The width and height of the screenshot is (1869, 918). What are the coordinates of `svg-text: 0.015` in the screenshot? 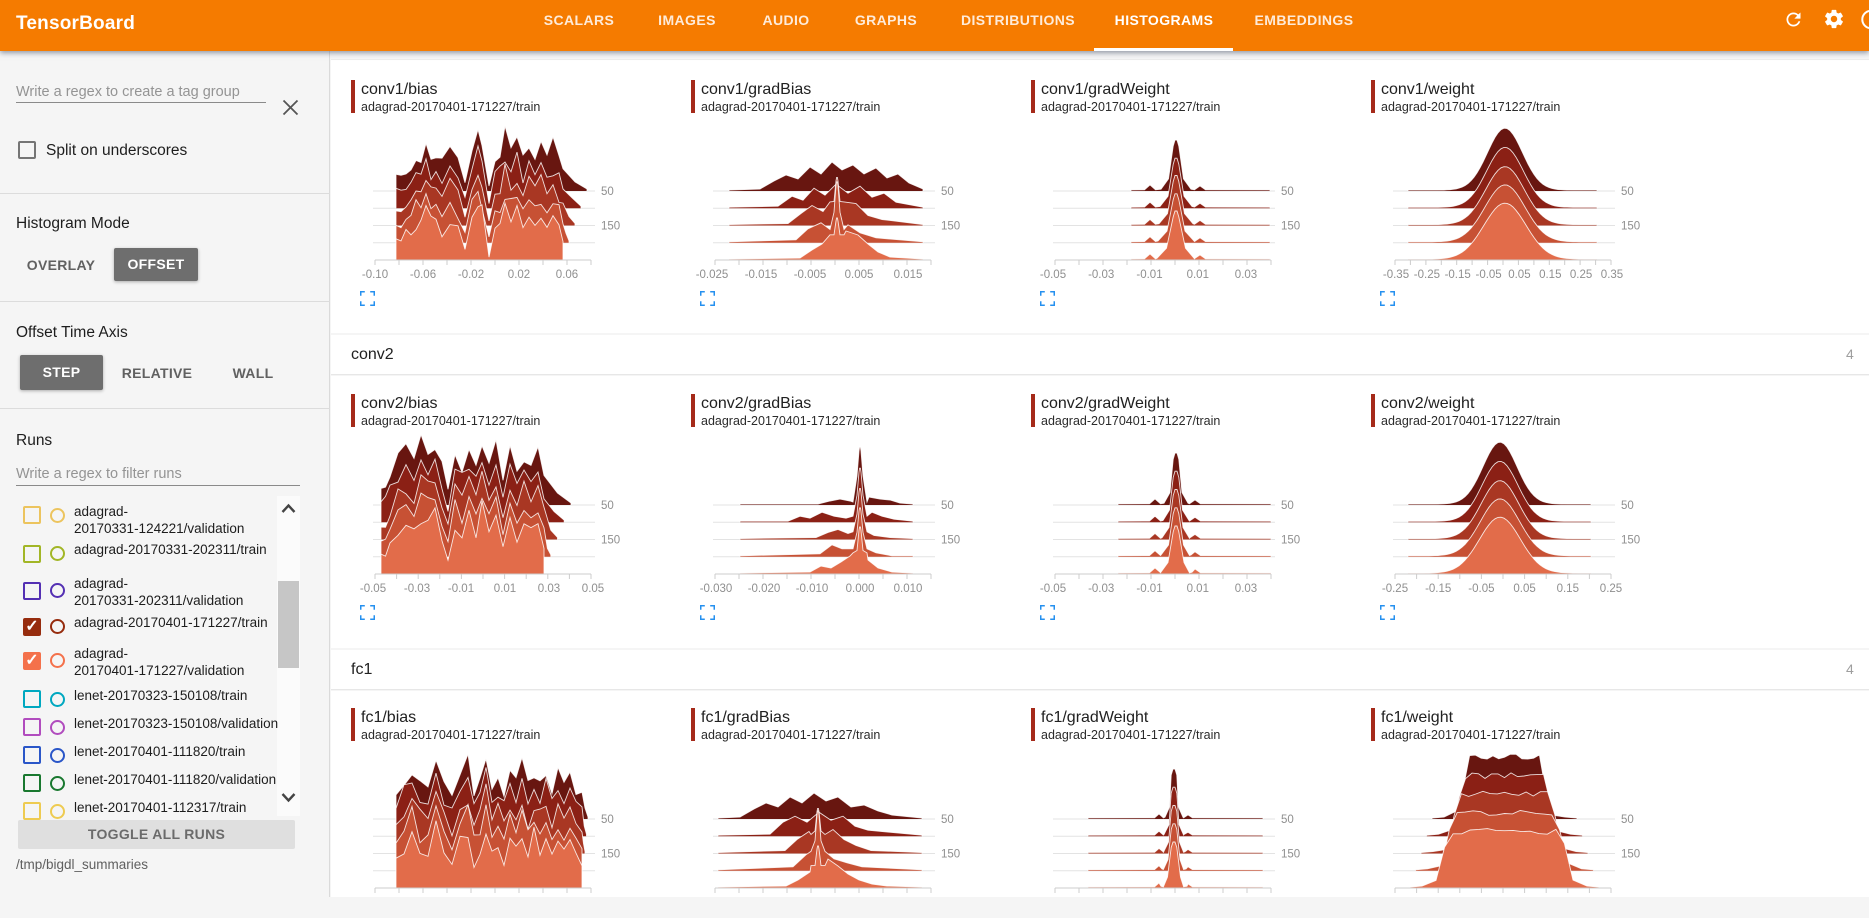 It's located at (908, 275).